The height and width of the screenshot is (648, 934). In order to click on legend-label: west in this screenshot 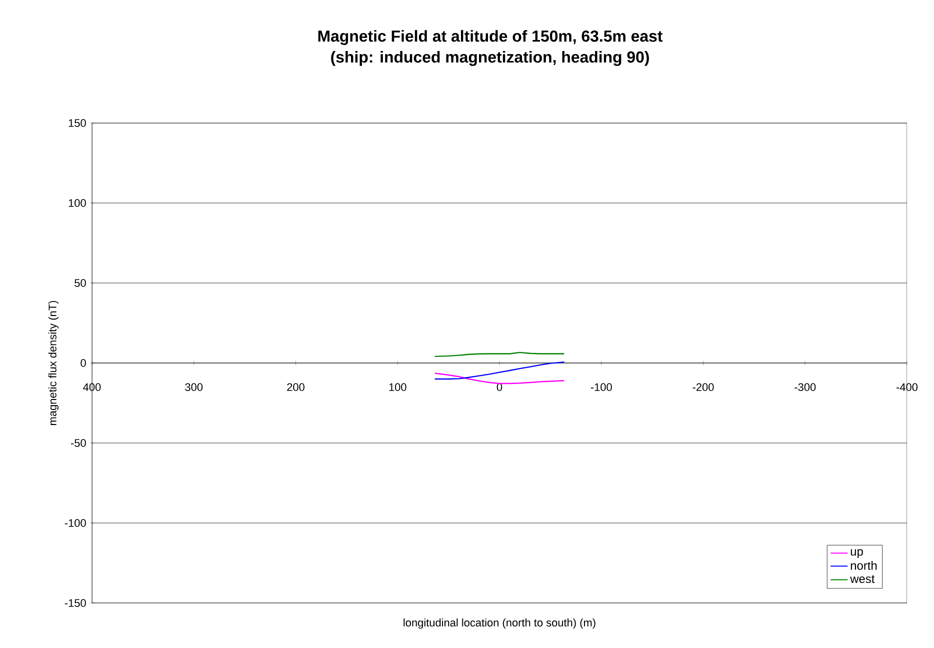, I will do `click(862, 579)`.